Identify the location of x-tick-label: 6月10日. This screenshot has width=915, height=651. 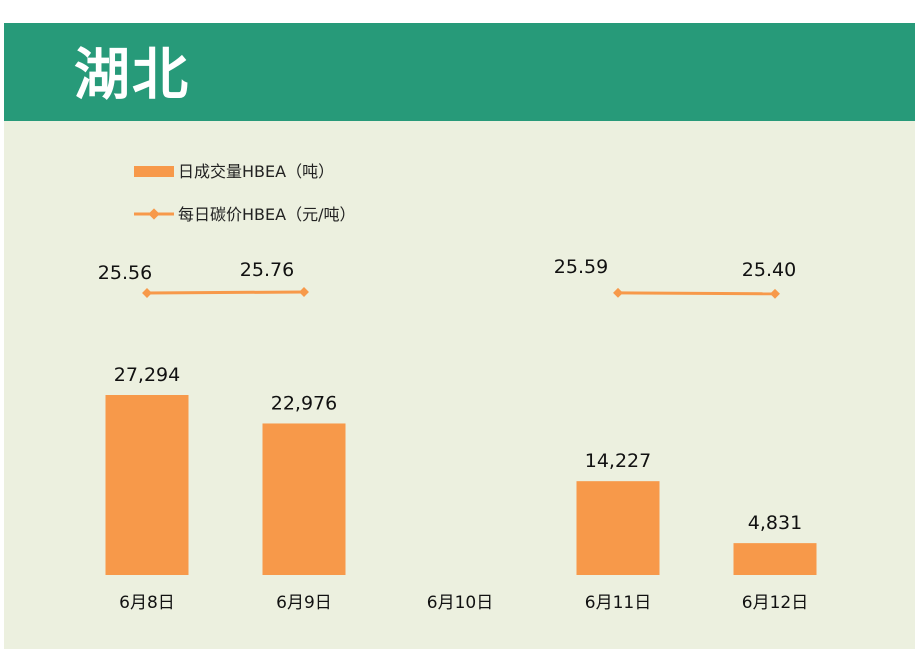
(460, 603).